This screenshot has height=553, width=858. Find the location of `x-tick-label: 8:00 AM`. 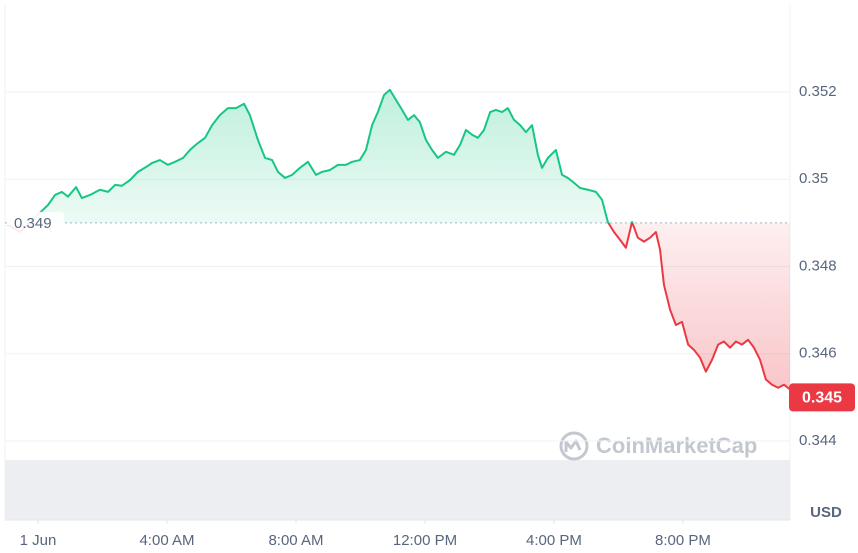

x-tick-label: 8:00 AM is located at coordinates (295, 540).